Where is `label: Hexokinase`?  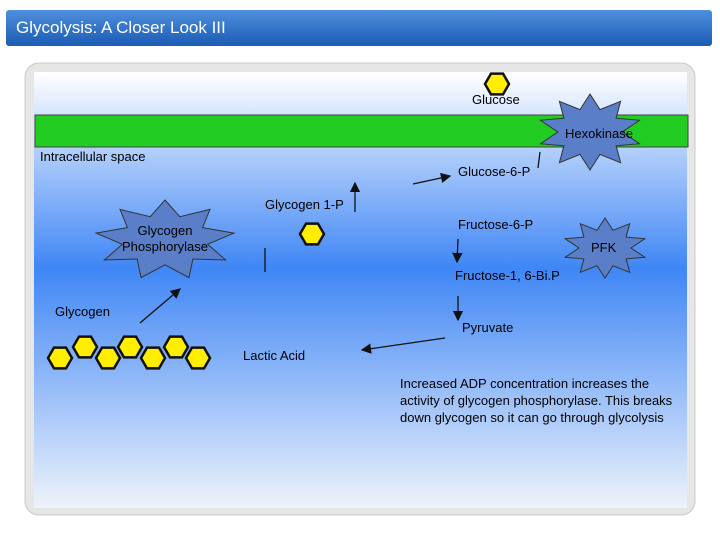
label: Hexokinase is located at coordinates (599, 133).